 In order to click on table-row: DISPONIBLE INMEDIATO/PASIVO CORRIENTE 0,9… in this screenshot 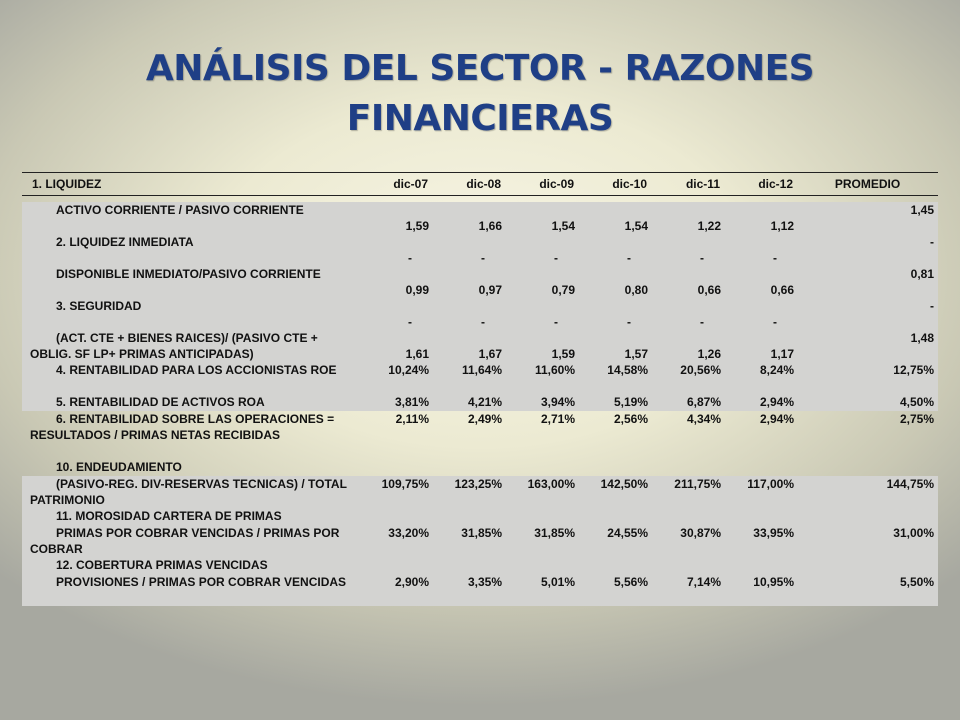, I will do `click(480, 282)`.